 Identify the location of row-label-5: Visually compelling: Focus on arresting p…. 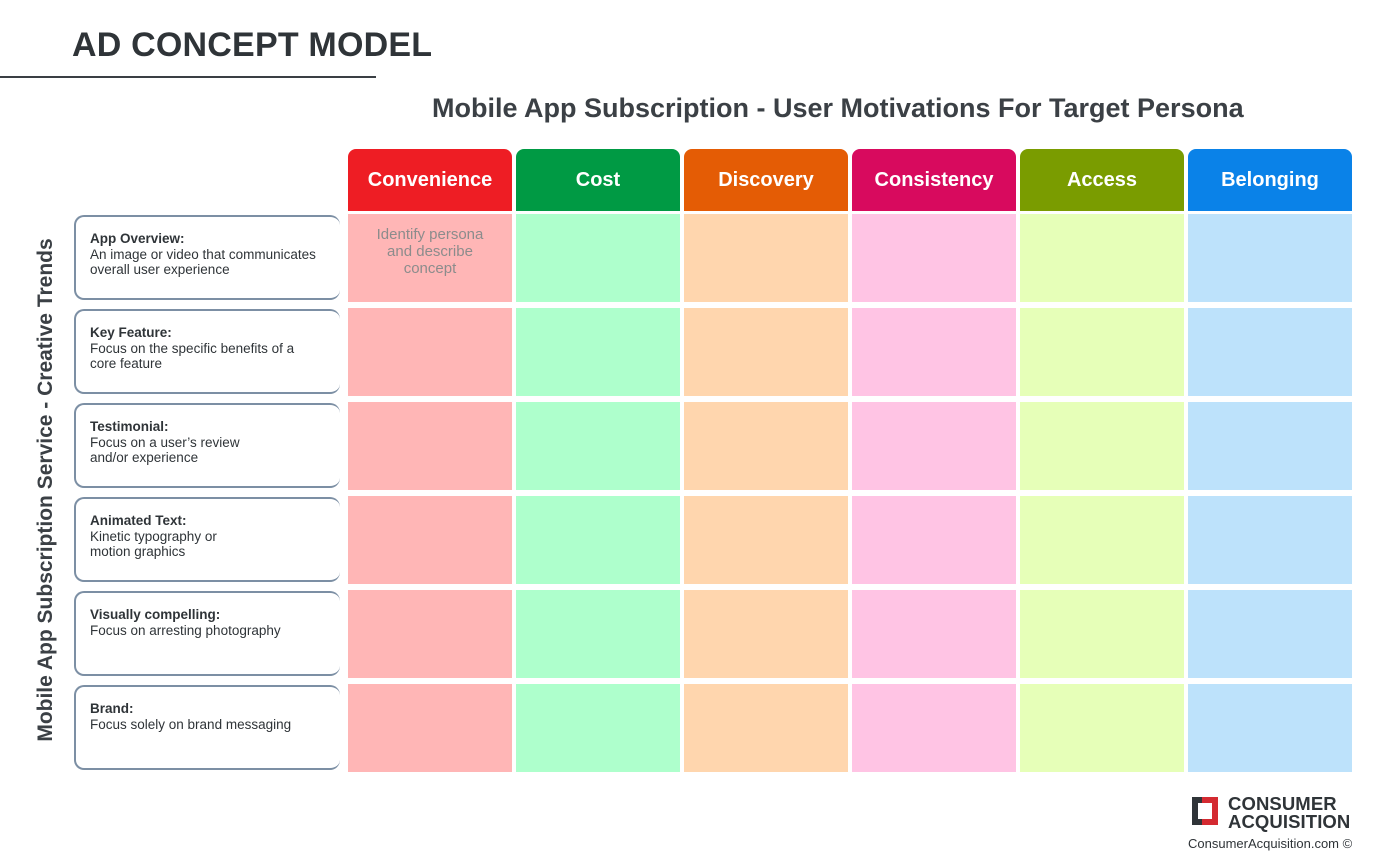
(207, 633).